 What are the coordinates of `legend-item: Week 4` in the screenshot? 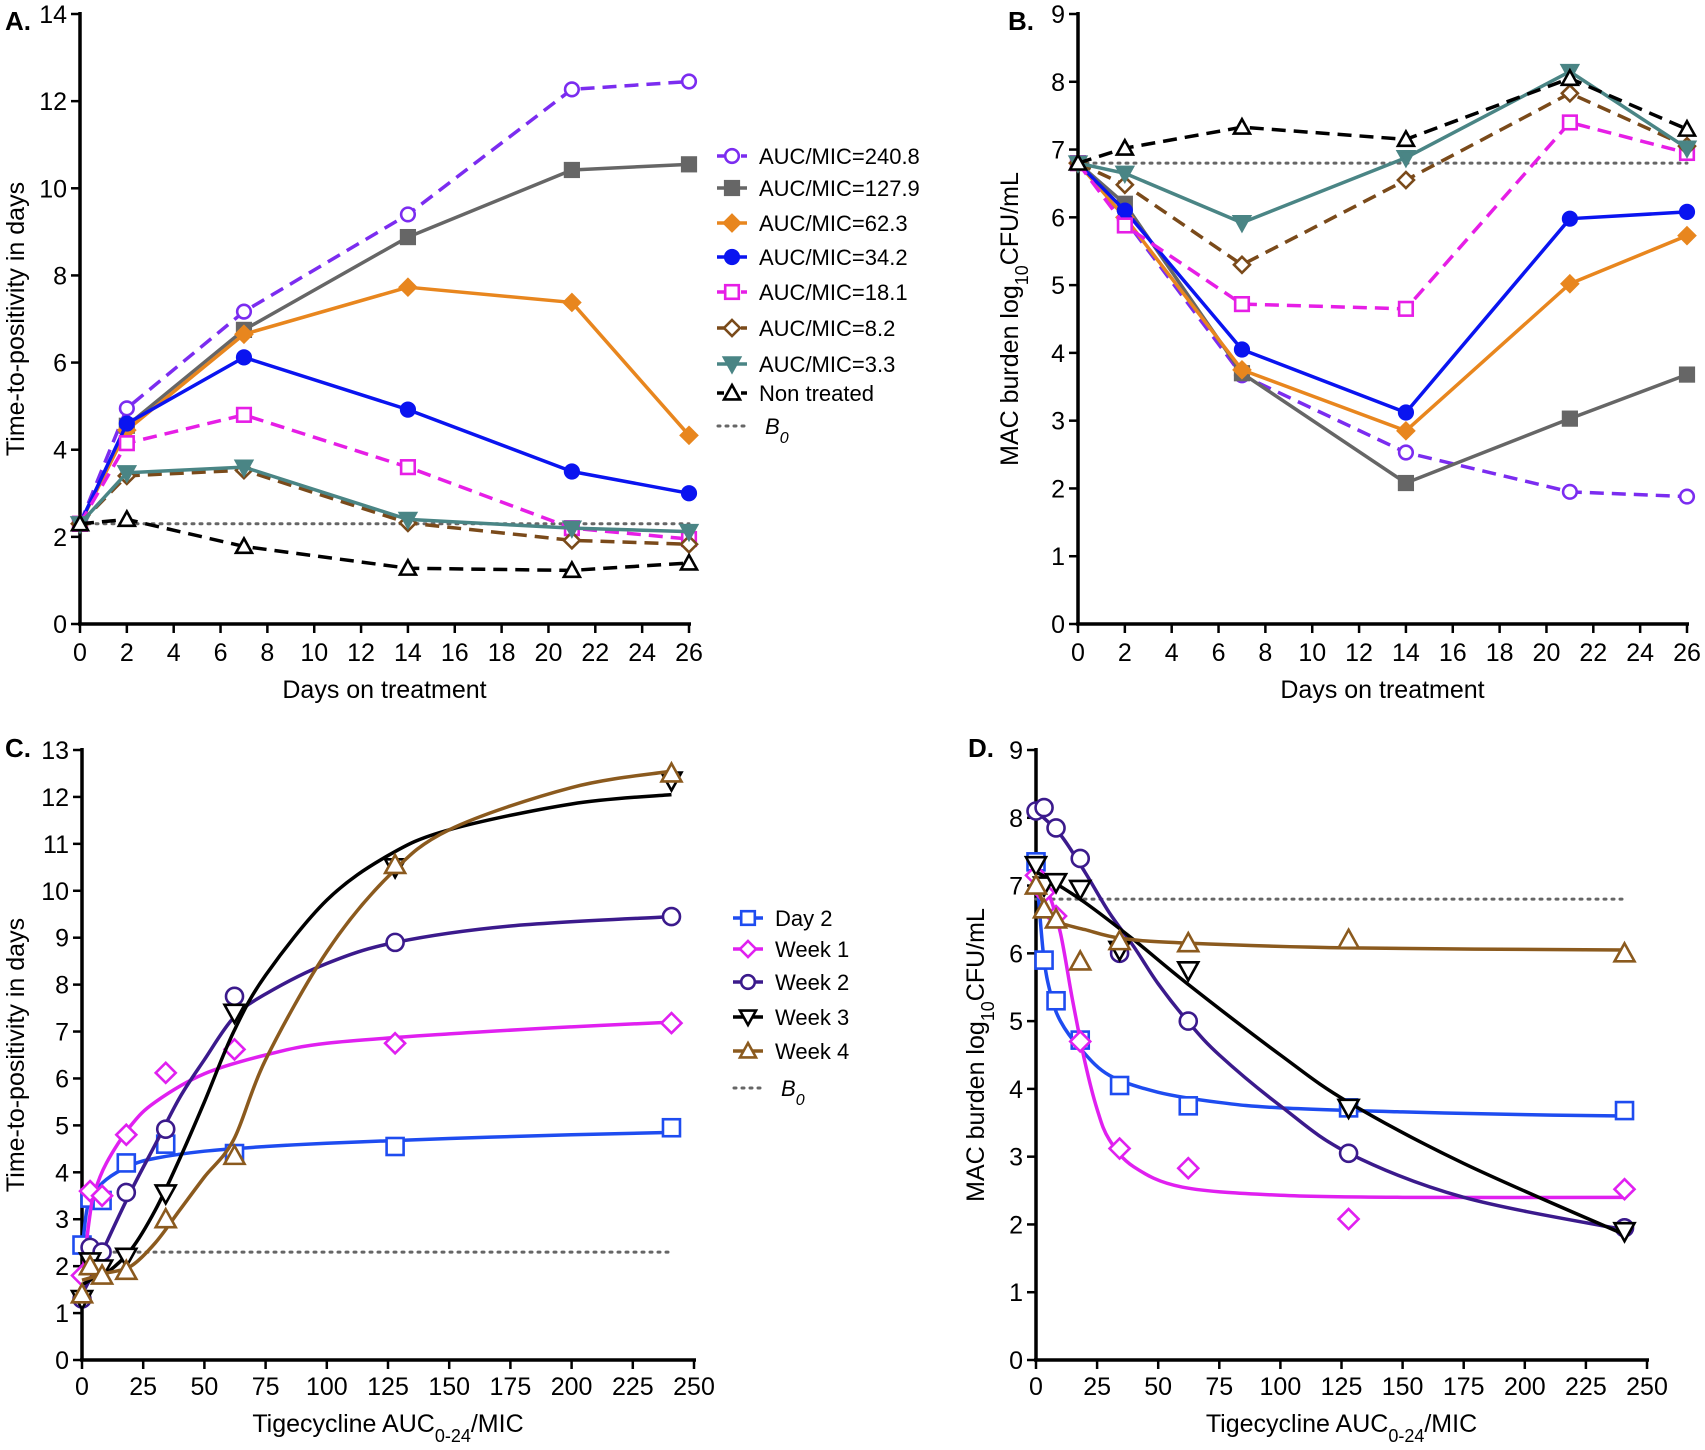 It's located at (791, 1051).